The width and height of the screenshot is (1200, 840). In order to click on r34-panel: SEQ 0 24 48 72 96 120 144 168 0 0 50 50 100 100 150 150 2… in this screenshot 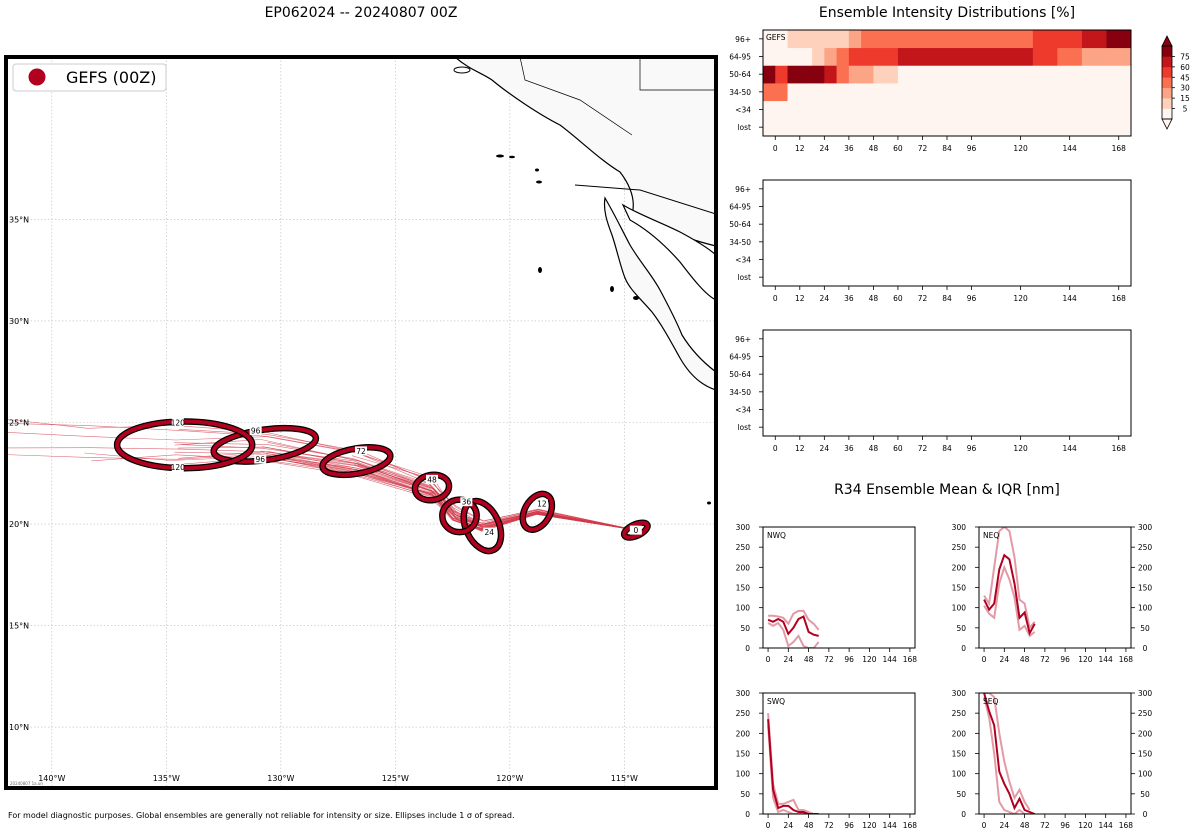, I will do `click(1052, 759)`.